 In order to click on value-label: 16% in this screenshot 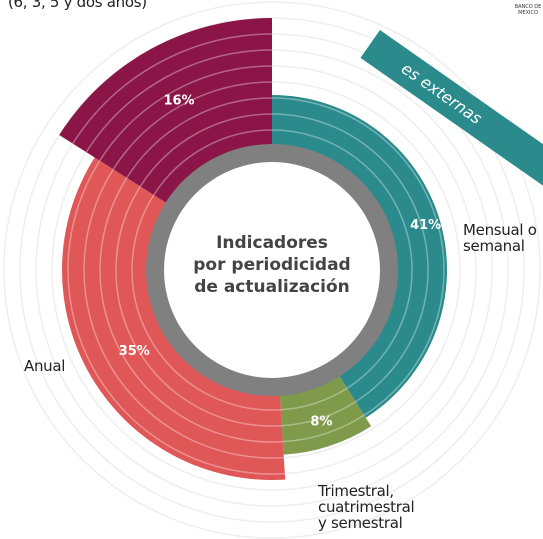, I will do `click(178, 100)`.